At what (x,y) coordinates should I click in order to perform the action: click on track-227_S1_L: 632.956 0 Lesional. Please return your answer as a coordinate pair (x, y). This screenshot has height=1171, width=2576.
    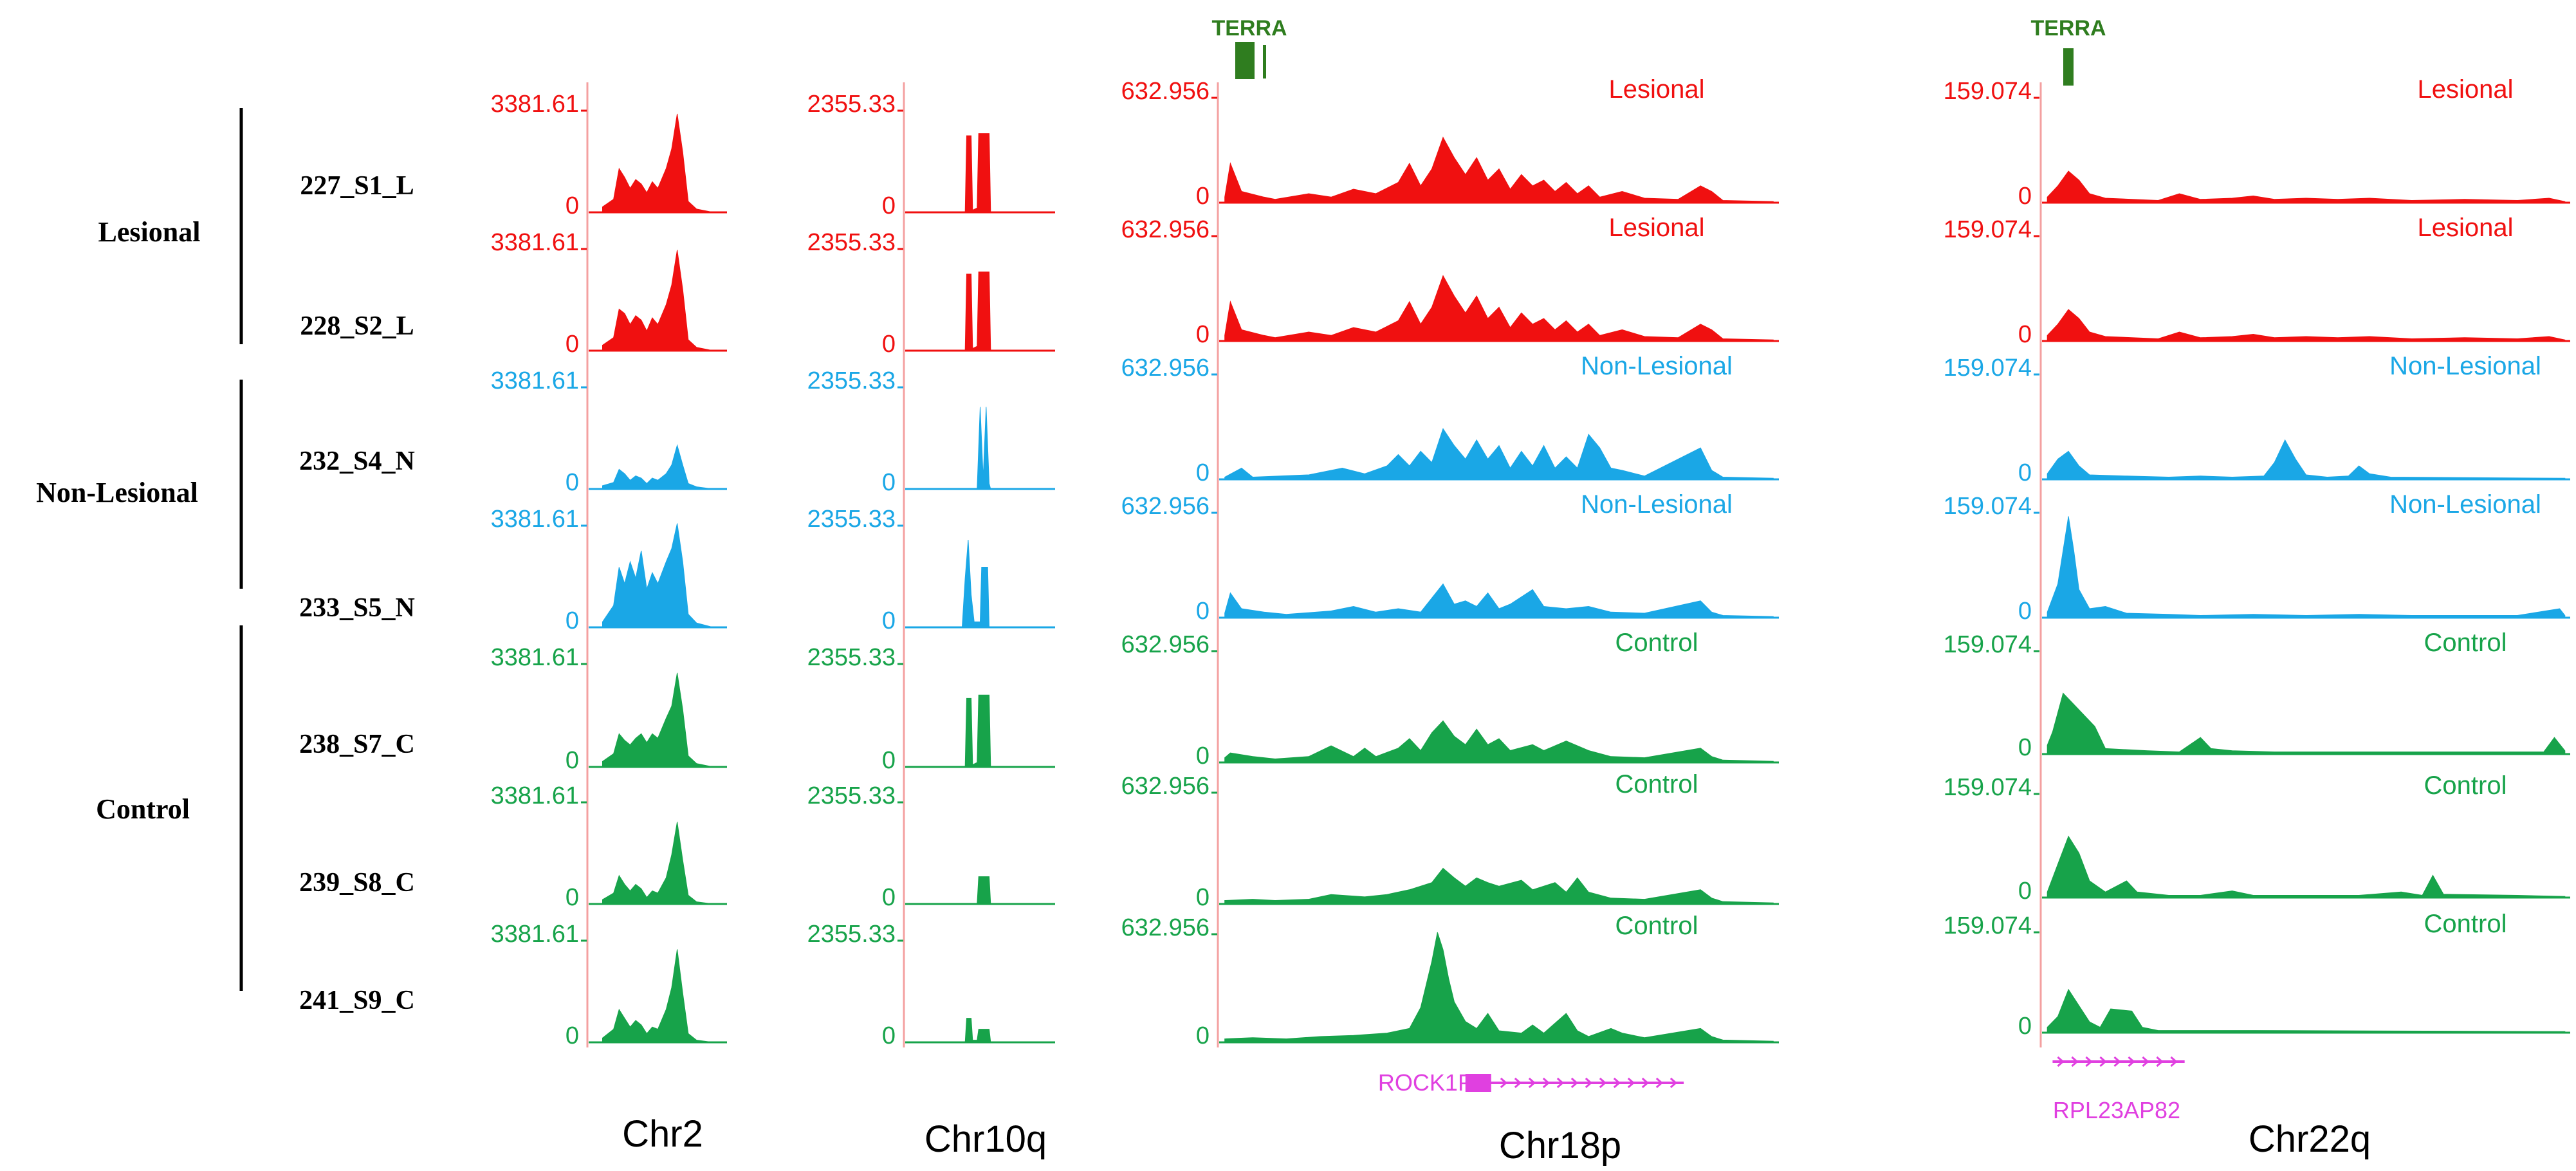
    Looking at the image, I should click on (1450, 142).